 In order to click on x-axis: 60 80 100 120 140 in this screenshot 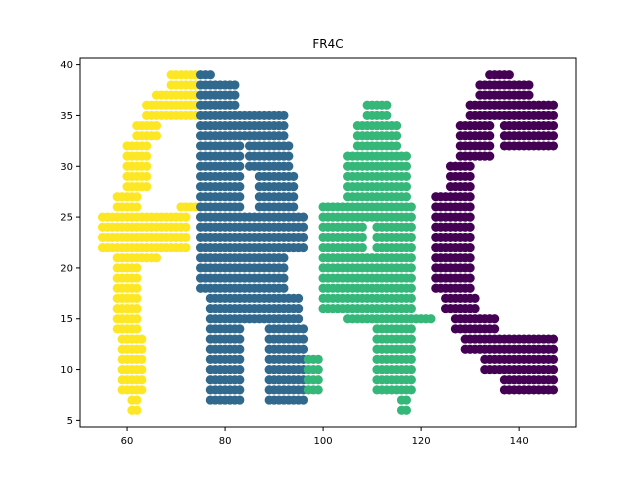, I will do `click(325, 437)`.